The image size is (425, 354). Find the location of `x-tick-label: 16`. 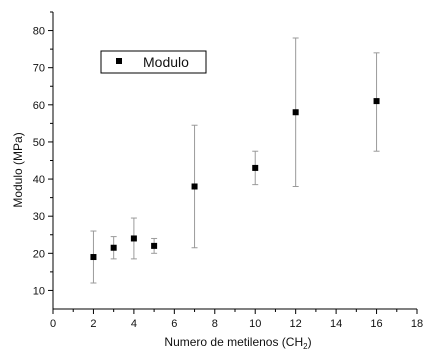

x-tick-label: 16 is located at coordinates (376, 324).